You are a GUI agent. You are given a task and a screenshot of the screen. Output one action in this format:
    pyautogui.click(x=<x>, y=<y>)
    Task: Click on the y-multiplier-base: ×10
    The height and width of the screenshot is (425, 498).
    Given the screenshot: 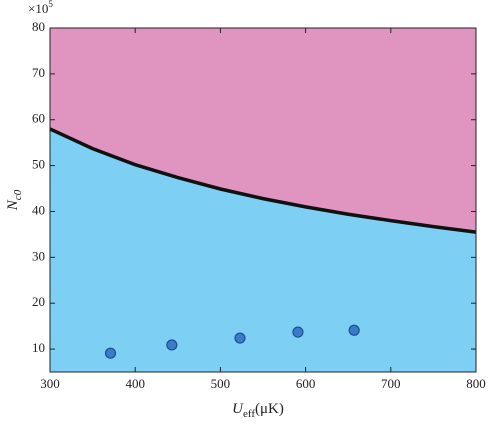 What is the action you would take?
    pyautogui.click(x=38, y=8)
    